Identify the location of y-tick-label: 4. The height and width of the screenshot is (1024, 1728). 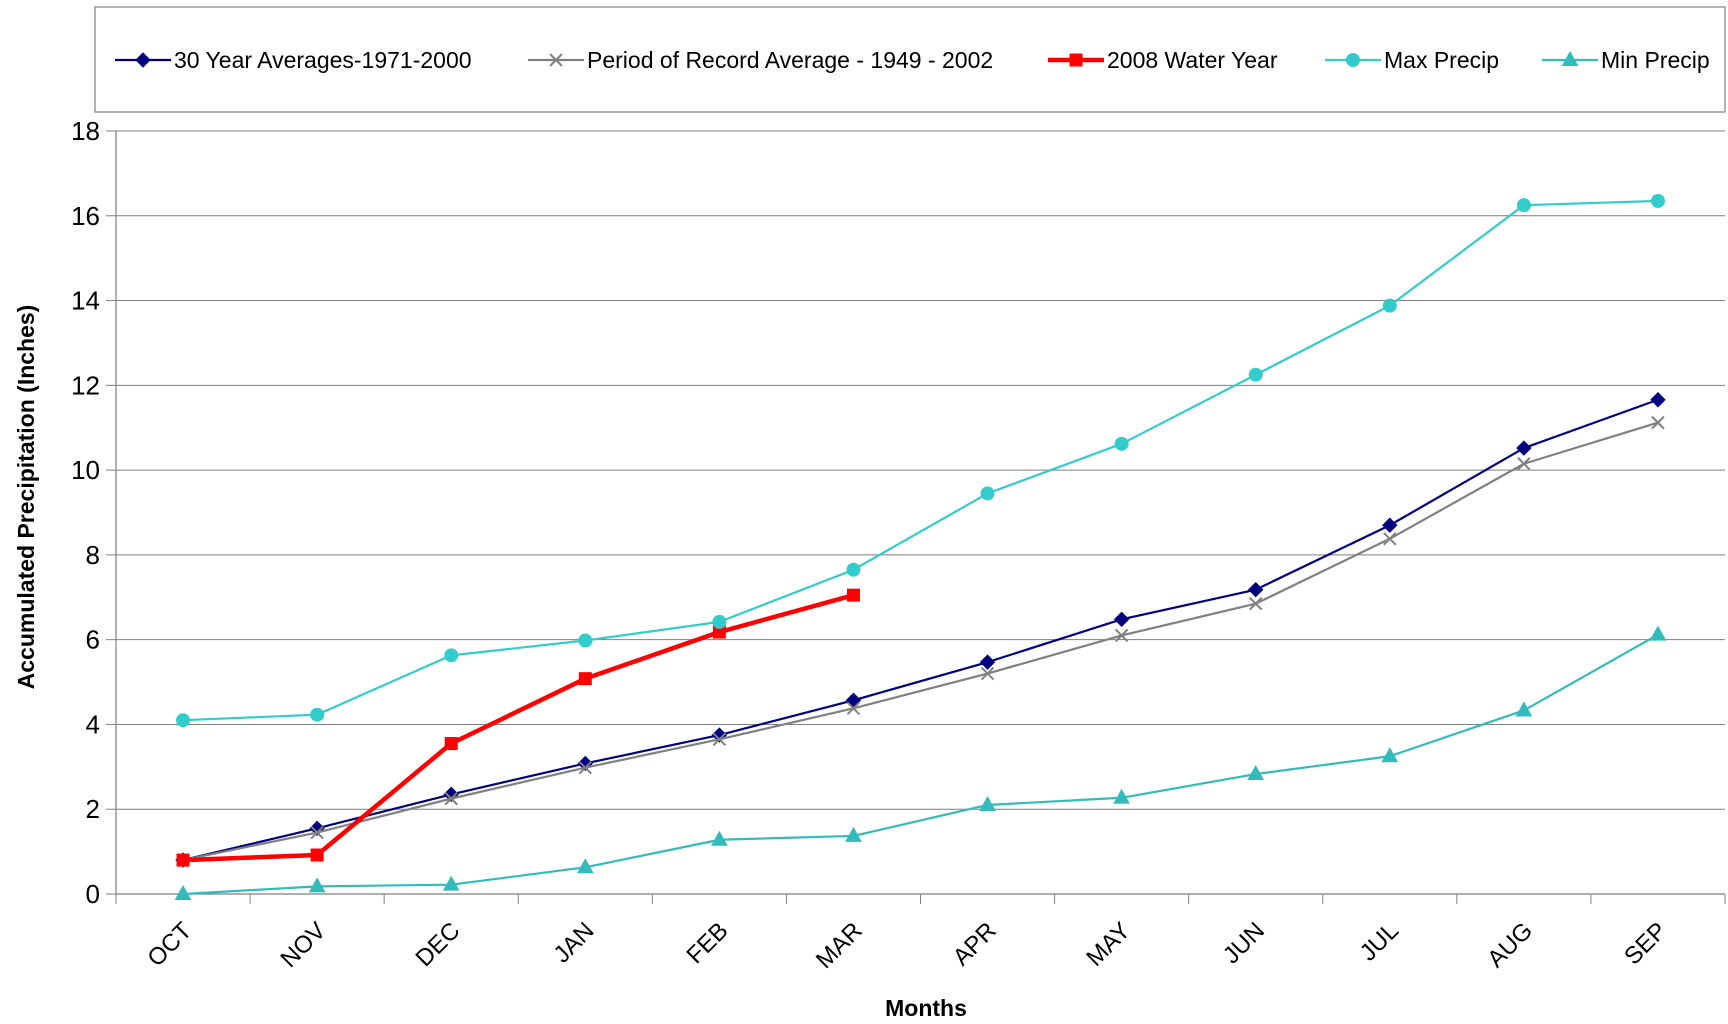
(93, 724).